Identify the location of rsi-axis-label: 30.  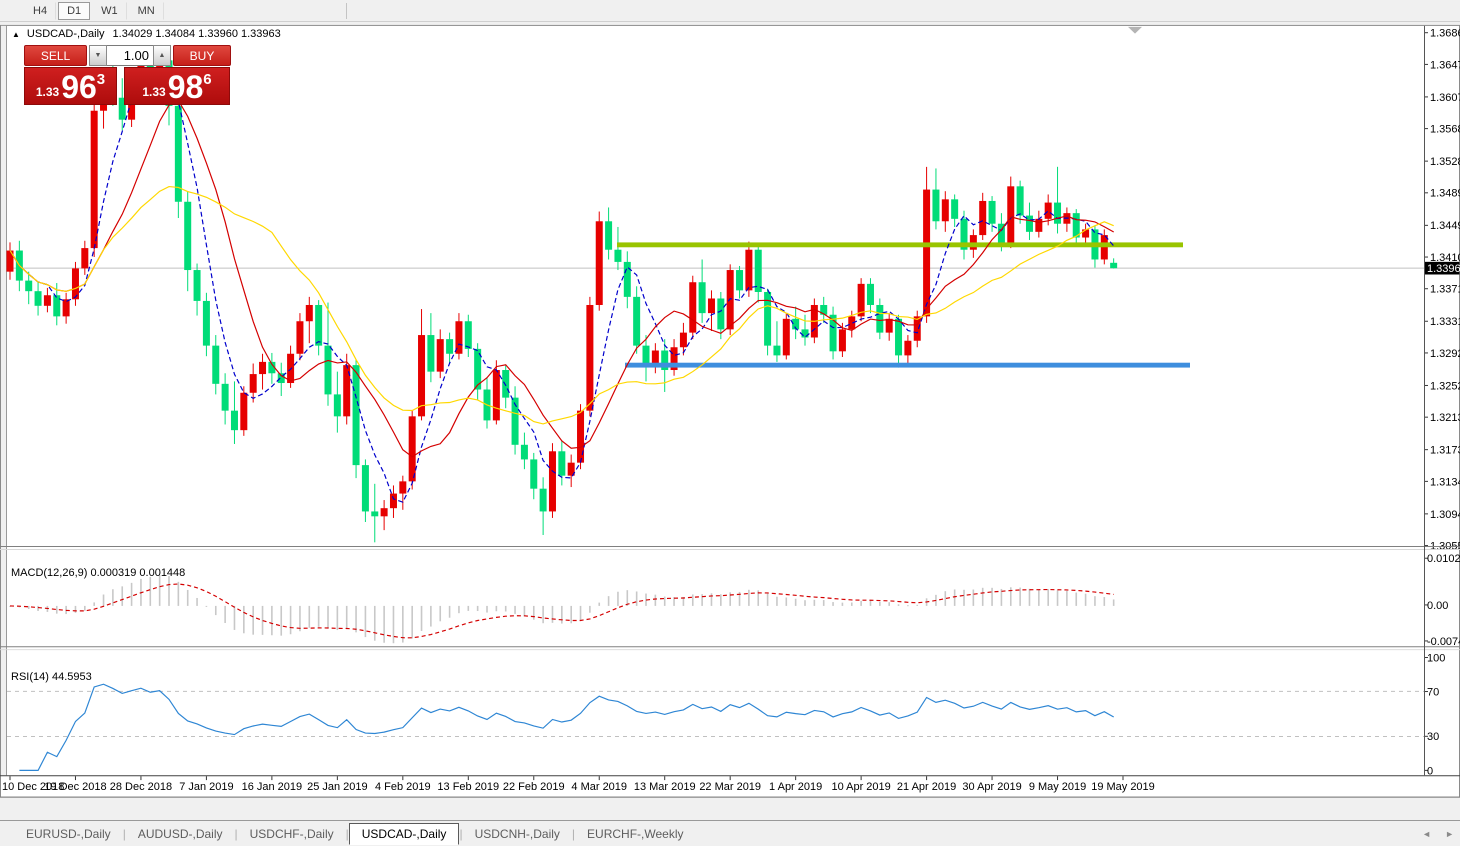
(1433, 737).